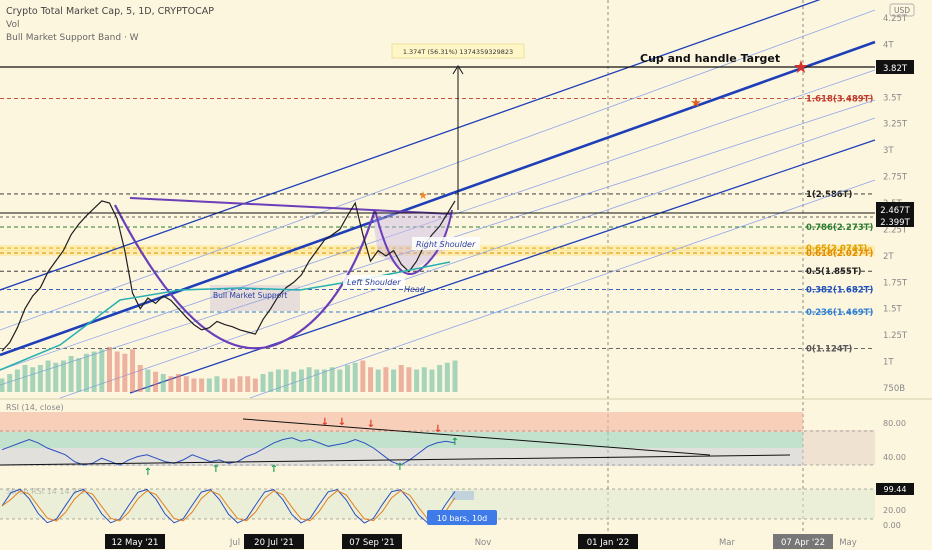 This screenshot has width=932, height=550. Describe the element at coordinates (888, 257) in the screenshot. I see `price-axis-label: 2T` at that location.